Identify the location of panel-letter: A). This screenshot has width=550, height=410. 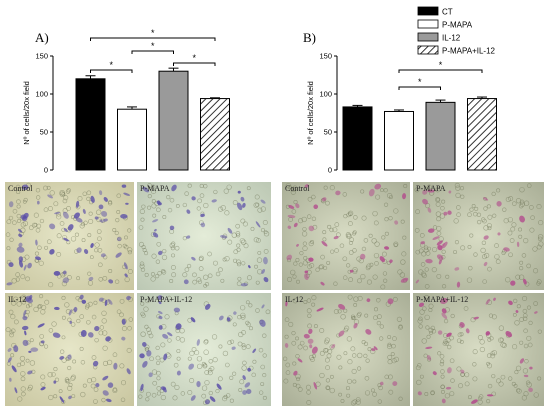
(42, 37).